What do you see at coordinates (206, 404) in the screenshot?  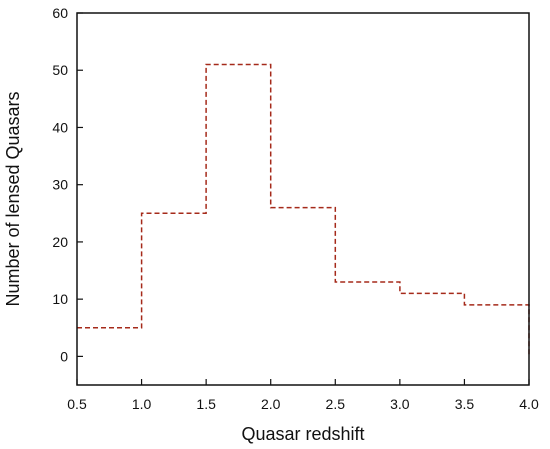 I see `x-tick-label: 1.5` at bounding box center [206, 404].